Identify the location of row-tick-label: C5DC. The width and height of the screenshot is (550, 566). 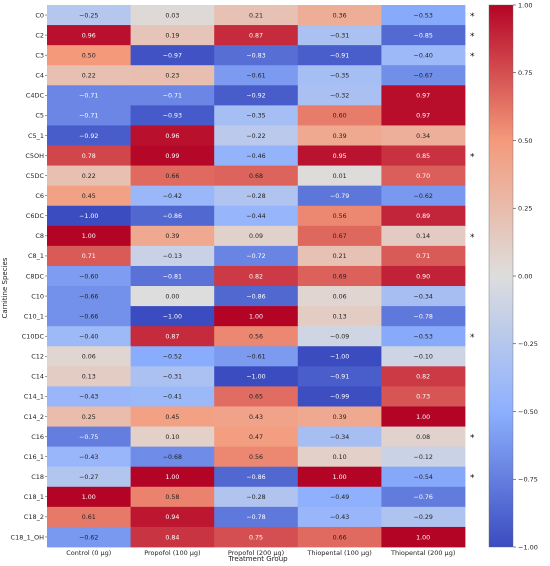
(35, 176).